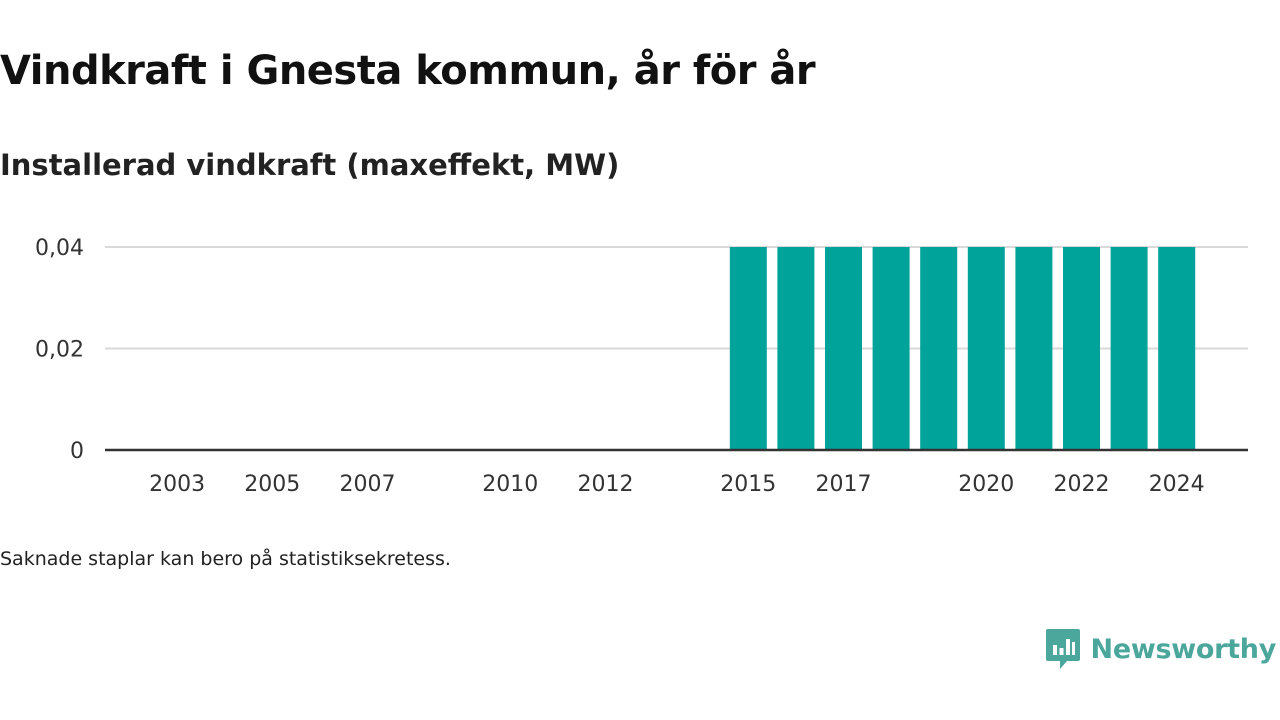  I want to click on x-tick-label: 2024, so click(1177, 484).